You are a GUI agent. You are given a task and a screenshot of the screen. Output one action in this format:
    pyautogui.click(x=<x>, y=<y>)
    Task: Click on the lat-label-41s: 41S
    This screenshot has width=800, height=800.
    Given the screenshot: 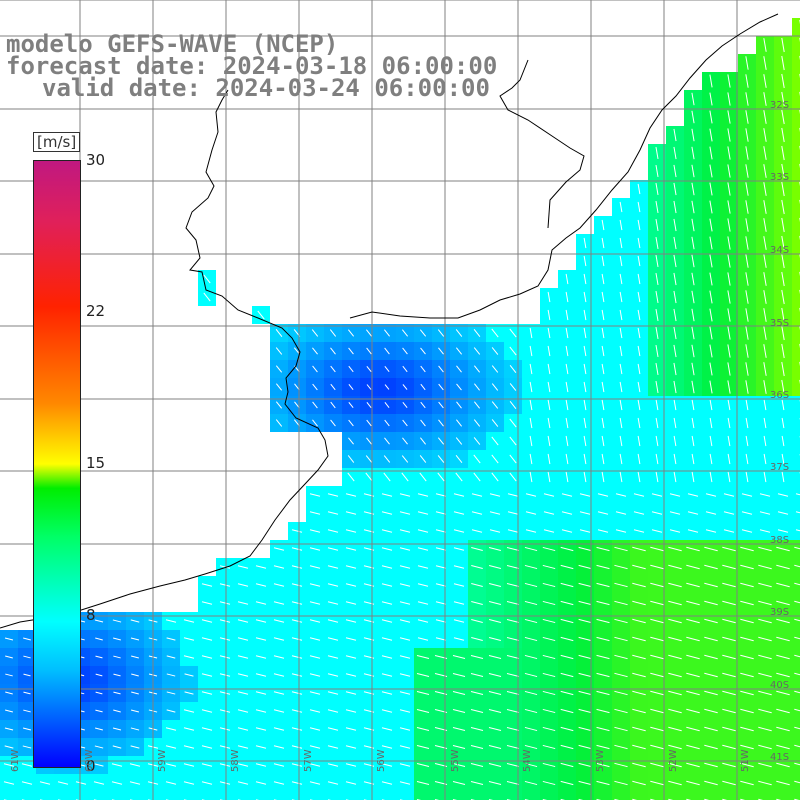 What is the action you would take?
    pyautogui.click(x=780, y=757)
    